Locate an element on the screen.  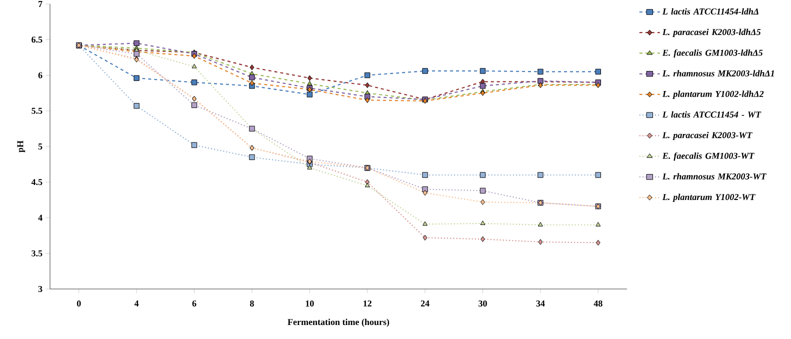
x-tick-label: 34 is located at coordinates (540, 303).